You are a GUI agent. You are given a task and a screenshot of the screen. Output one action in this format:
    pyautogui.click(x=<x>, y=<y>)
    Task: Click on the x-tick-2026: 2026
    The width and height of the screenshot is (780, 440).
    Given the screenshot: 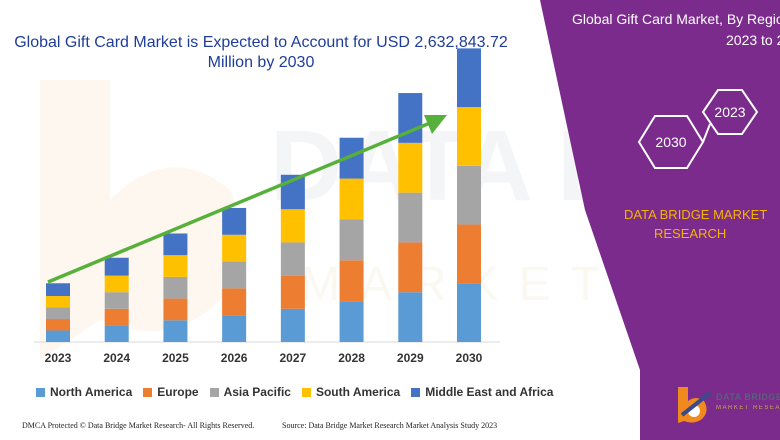 What is the action you would take?
    pyautogui.click(x=234, y=358)
    